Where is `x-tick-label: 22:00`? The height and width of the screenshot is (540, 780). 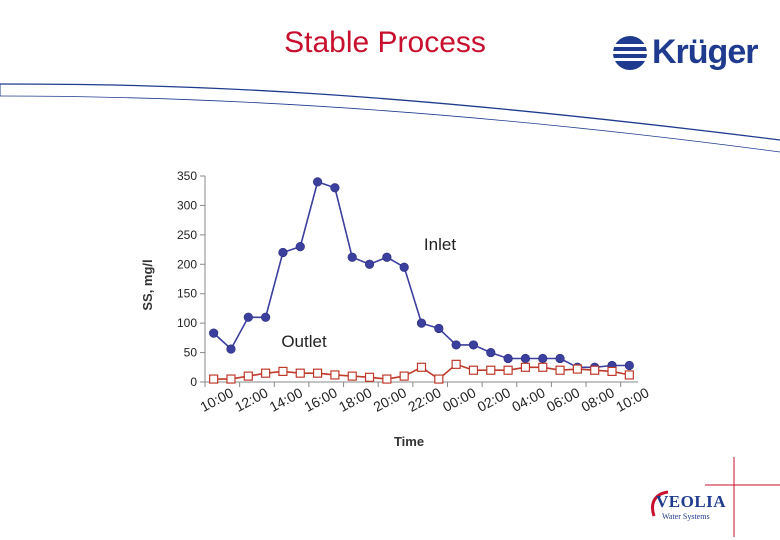
x-tick-label: 22:00 is located at coordinates (424, 399).